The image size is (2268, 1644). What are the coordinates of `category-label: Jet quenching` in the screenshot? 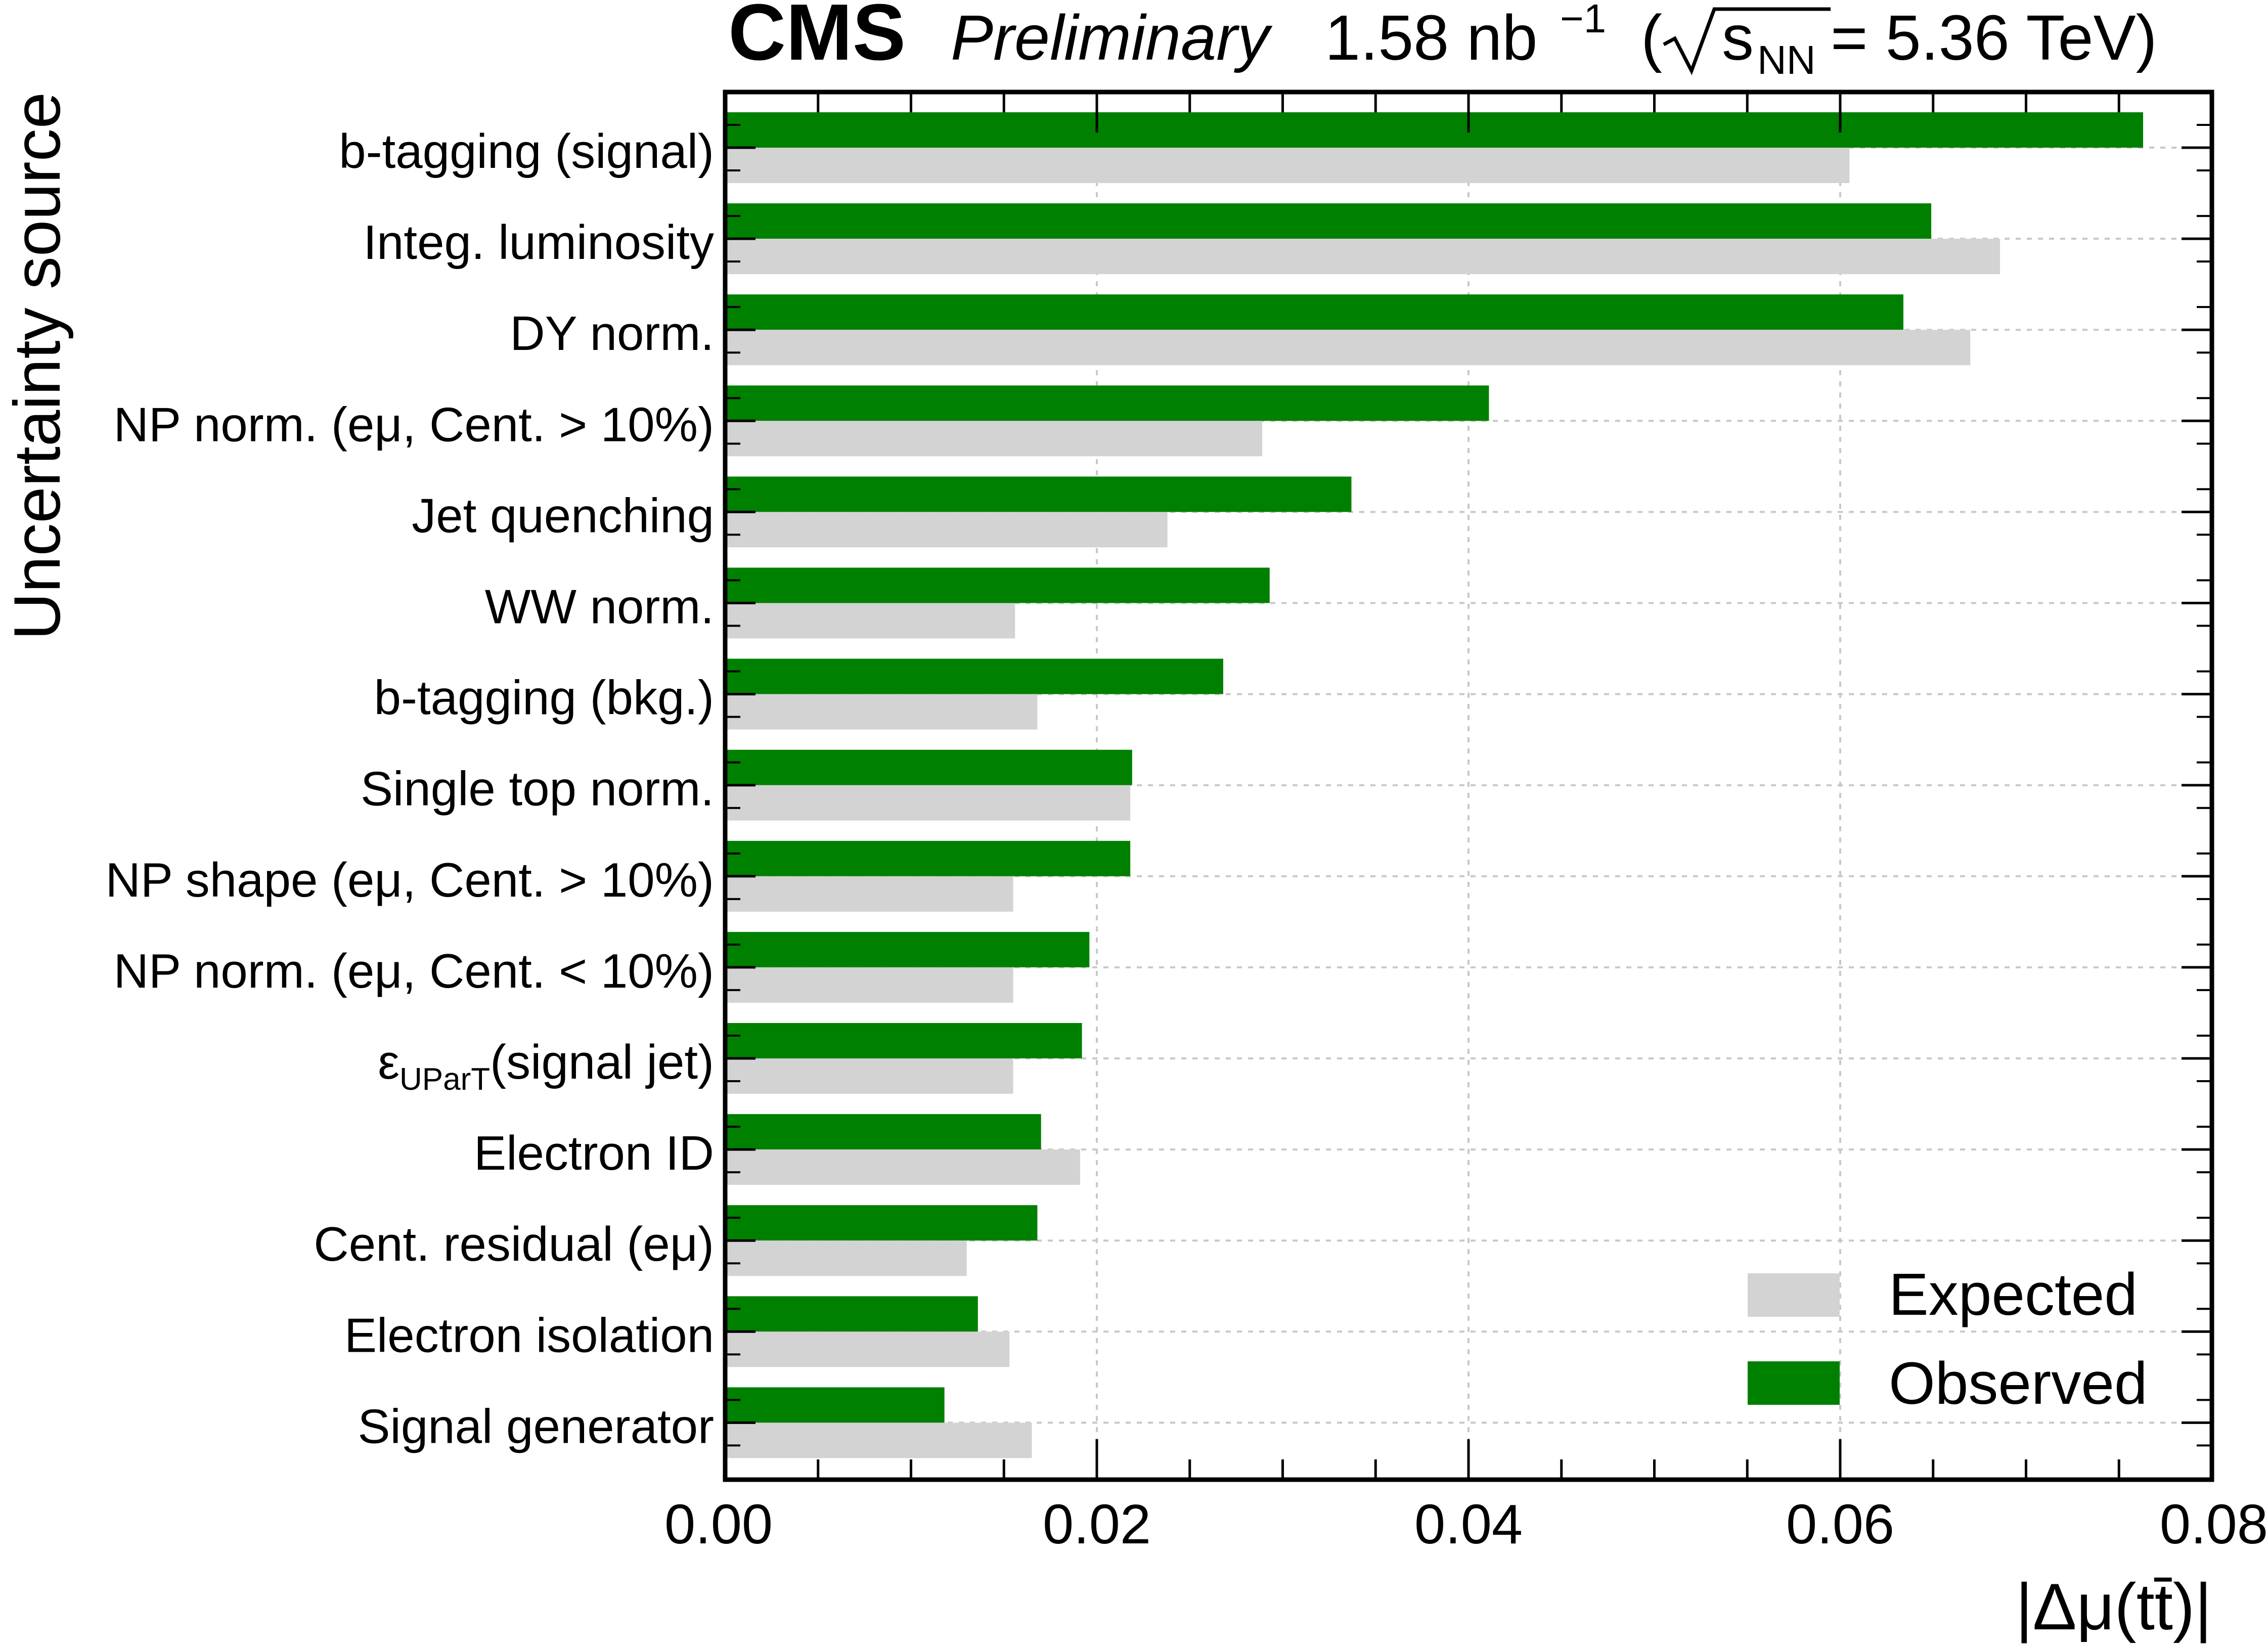 It's located at (563, 515).